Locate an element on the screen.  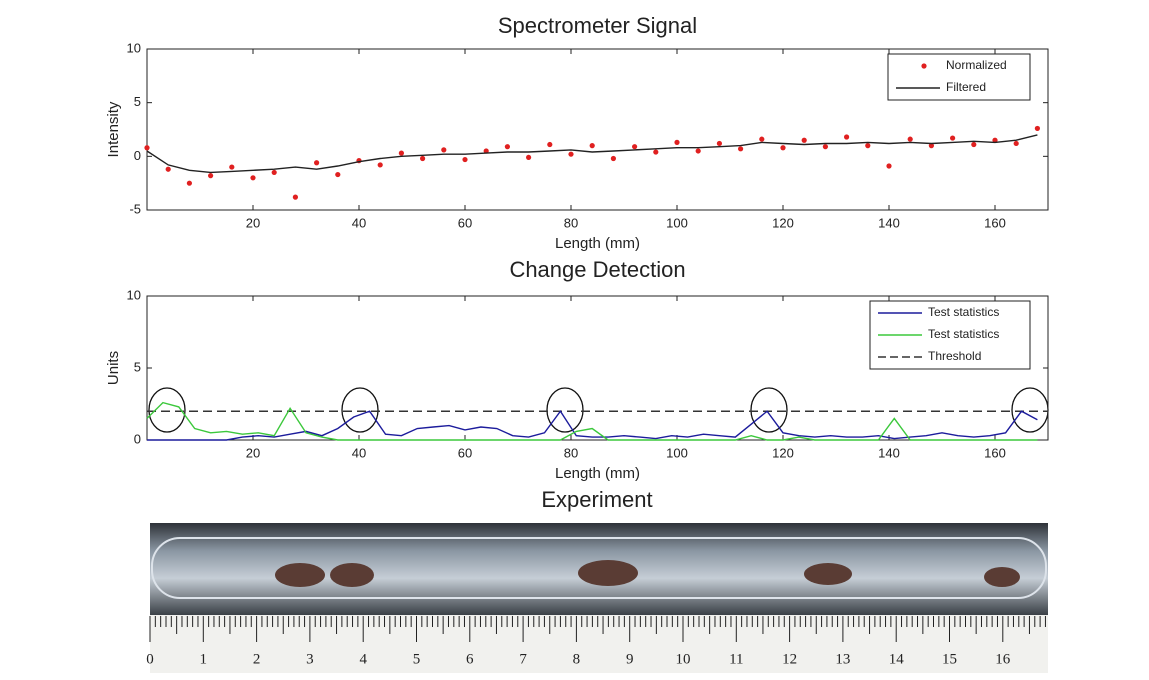
ruler-label: 6 is located at coordinates (470, 659).